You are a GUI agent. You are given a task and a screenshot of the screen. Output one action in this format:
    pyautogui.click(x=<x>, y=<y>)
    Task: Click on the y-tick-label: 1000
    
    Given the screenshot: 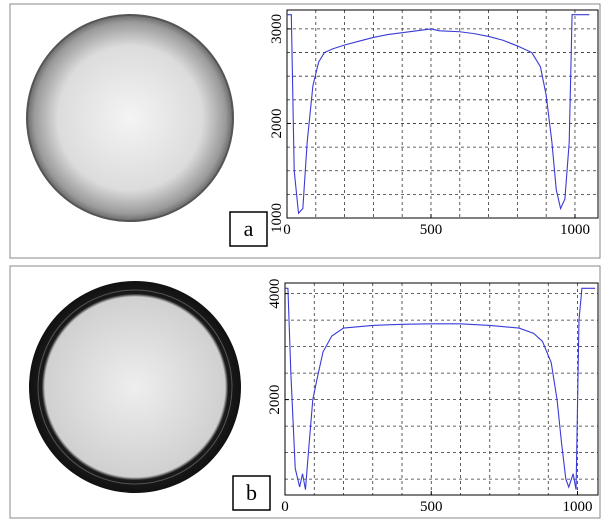 What is the action you would take?
    pyautogui.click(x=277, y=218)
    